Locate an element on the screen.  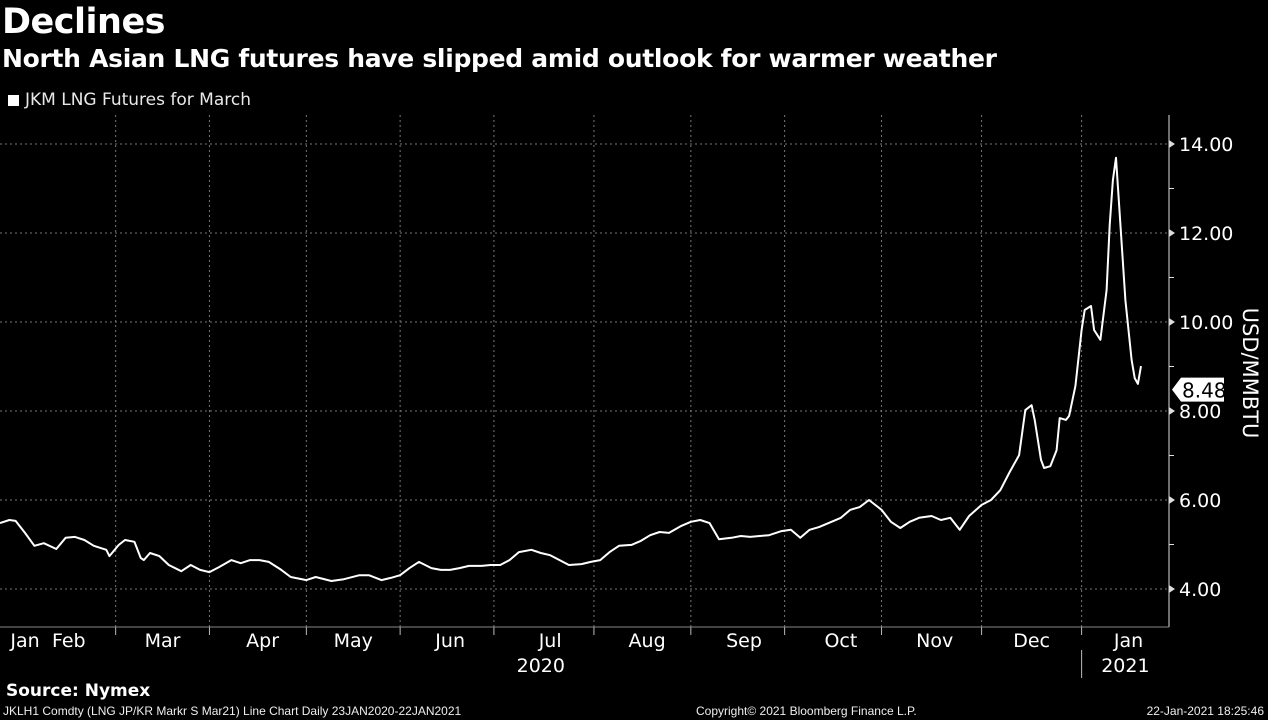
timestamp: 22-Jan-2021 18:25:46 is located at coordinates (1205, 711).